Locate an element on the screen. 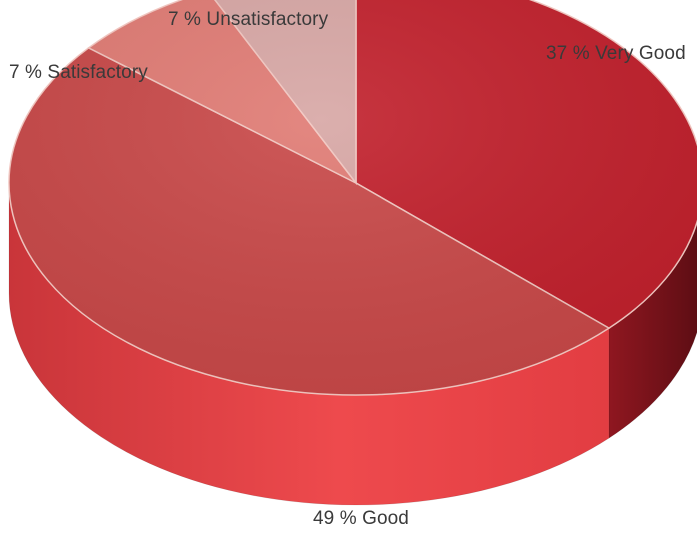 This screenshot has height=535, width=697. slice-label-very-good: 37 % Very Good is located at coordinates (616, 53).